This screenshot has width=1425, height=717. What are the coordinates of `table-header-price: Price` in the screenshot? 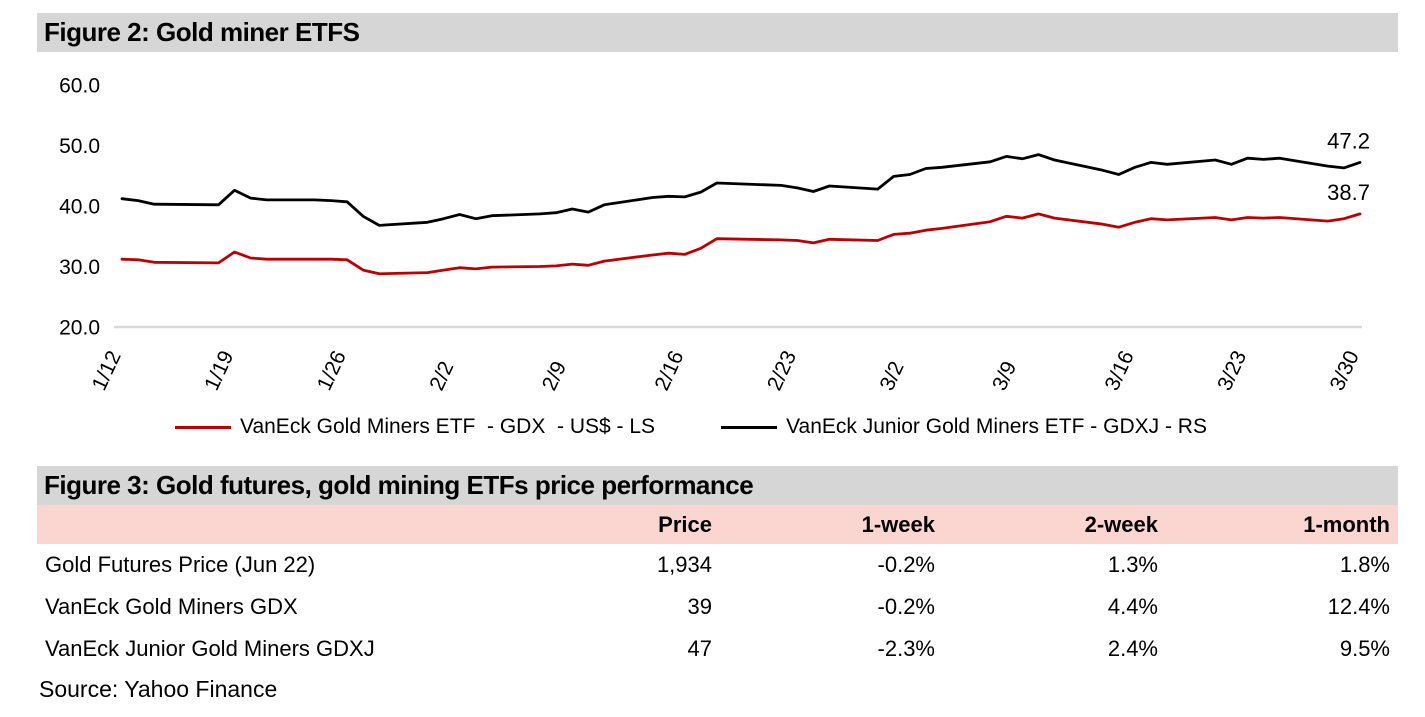 It's located at (600, 524).